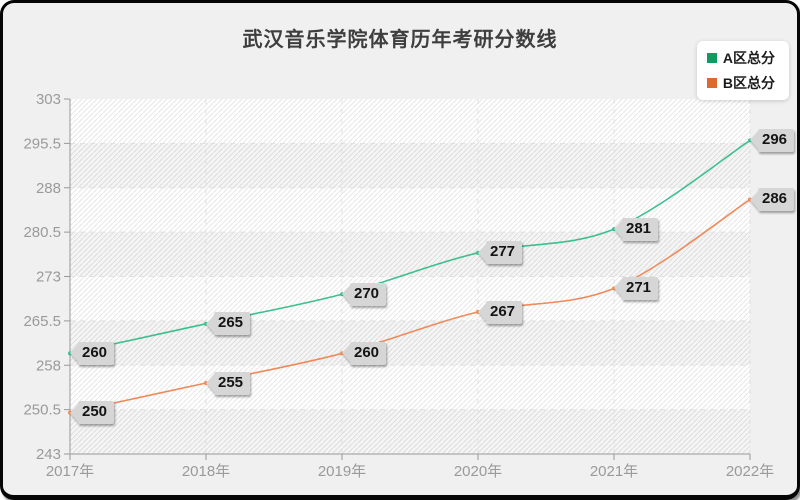 The image size is (800, 500). What do you see at coordinates (42, 410) in the screenshot?
I see `y-axis-tick-label: 250.5` at bounding box center [42, 410].